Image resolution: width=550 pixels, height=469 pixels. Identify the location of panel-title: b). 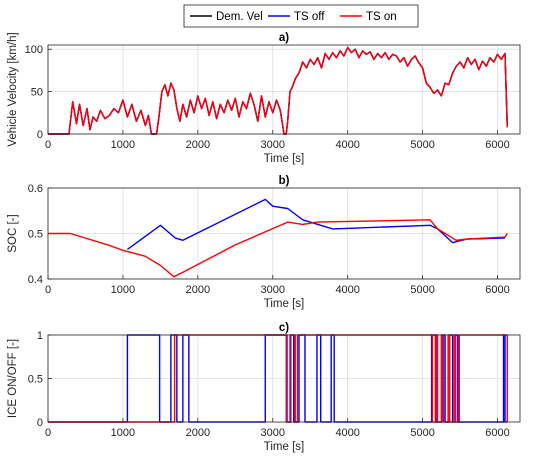
(284, 181).